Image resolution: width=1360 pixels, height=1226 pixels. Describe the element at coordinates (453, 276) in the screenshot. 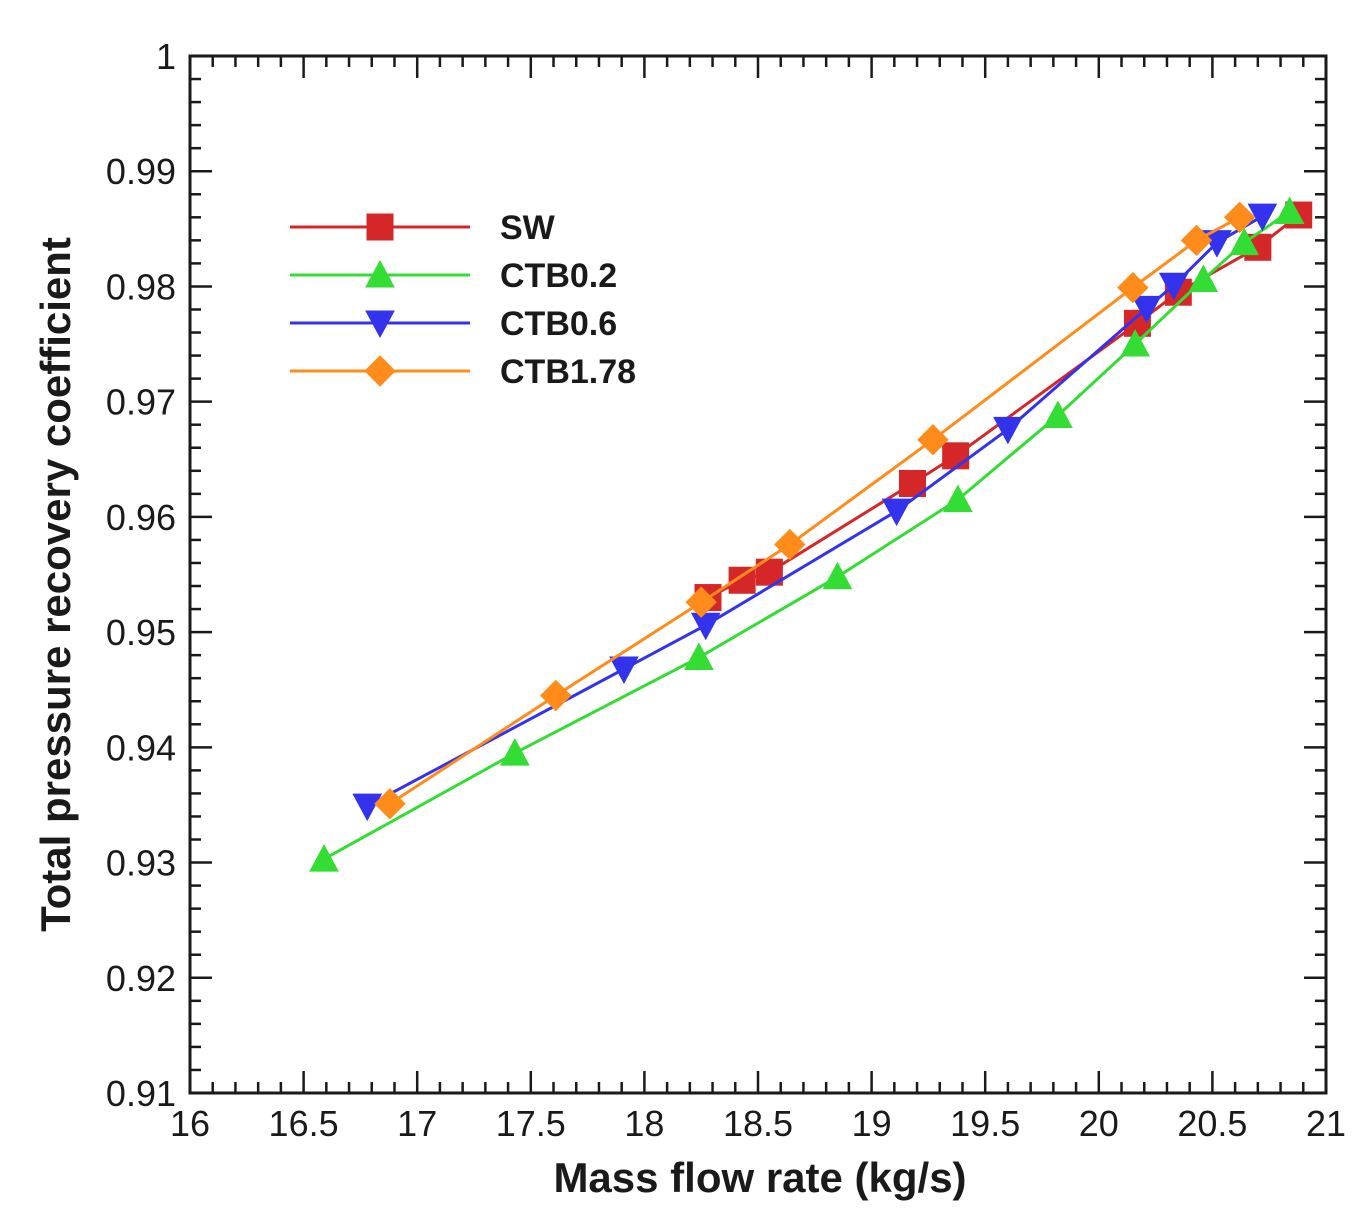

I see `legend-item-ctb0-2: CTB0.2` at that location.